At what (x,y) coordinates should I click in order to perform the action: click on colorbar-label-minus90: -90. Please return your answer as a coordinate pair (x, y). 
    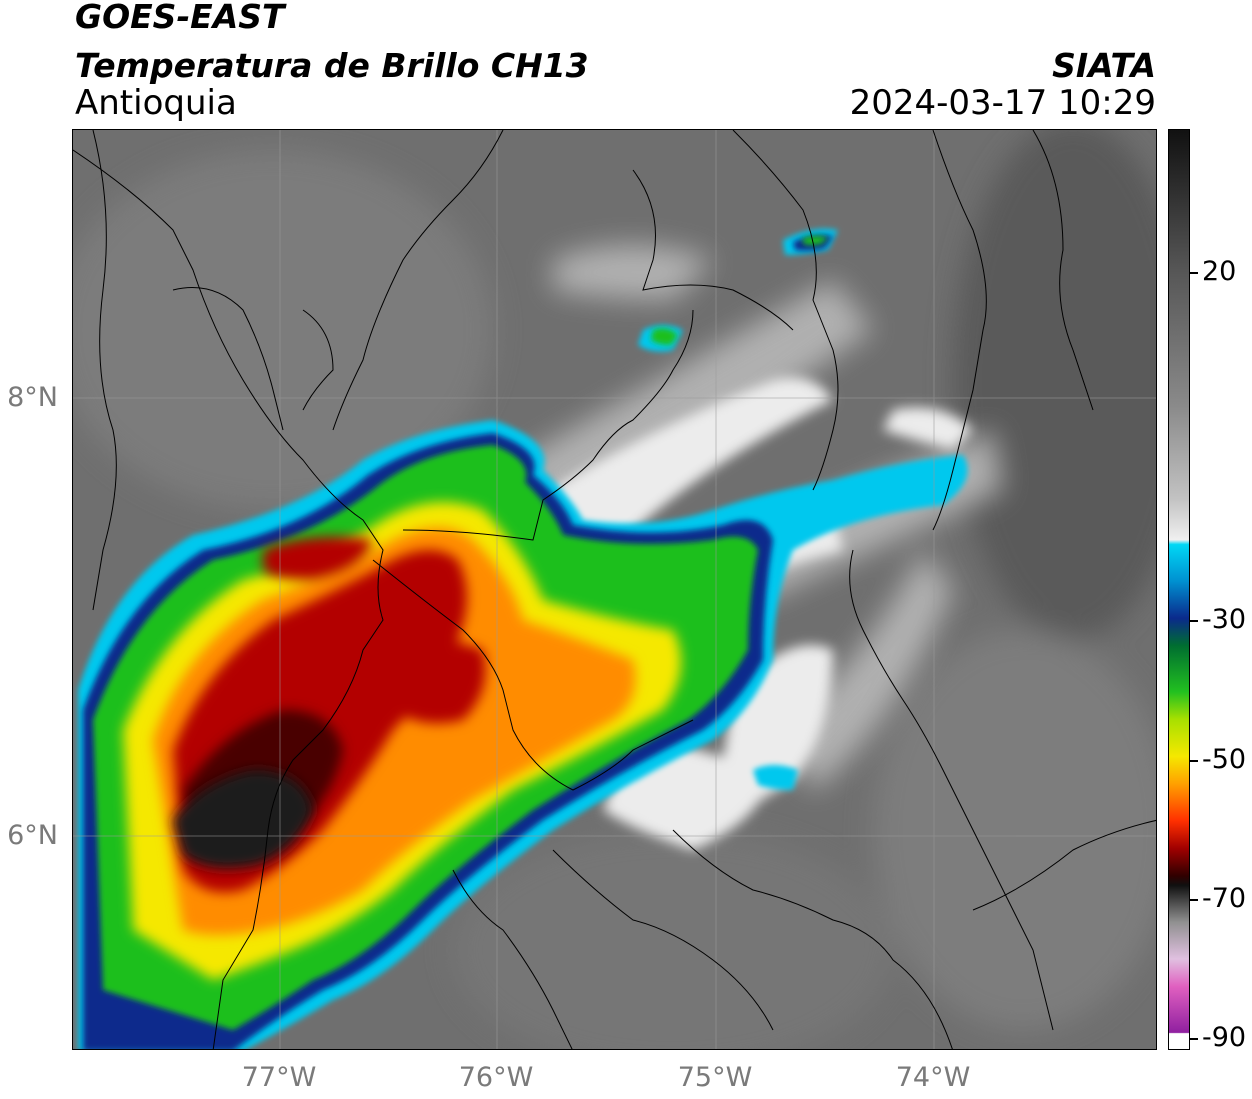
    Looking at the image, I should click on (1224, 1037).